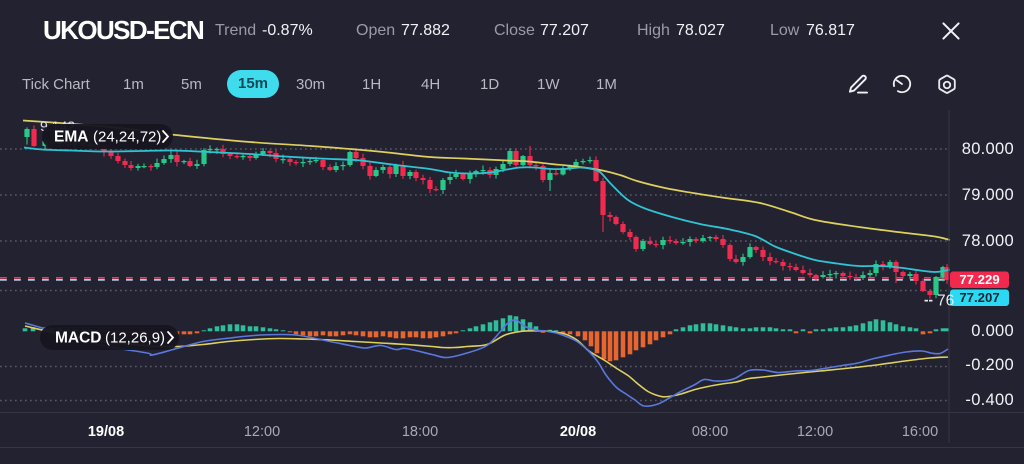 This screenshot has height=464, width=1024. I want to click on svg-text: -0.400, so click(989, 400).